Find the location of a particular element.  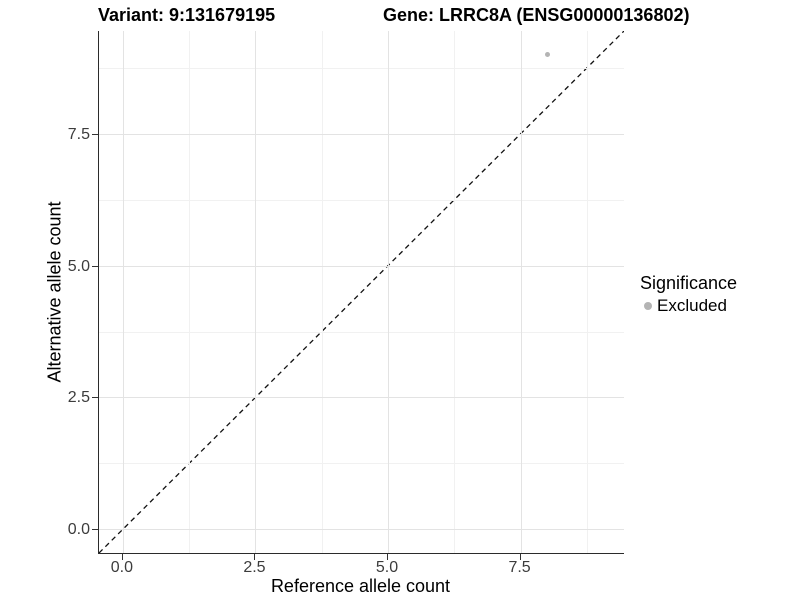

legend-item-excluded: Excluded is located at coordinates (719, 305).